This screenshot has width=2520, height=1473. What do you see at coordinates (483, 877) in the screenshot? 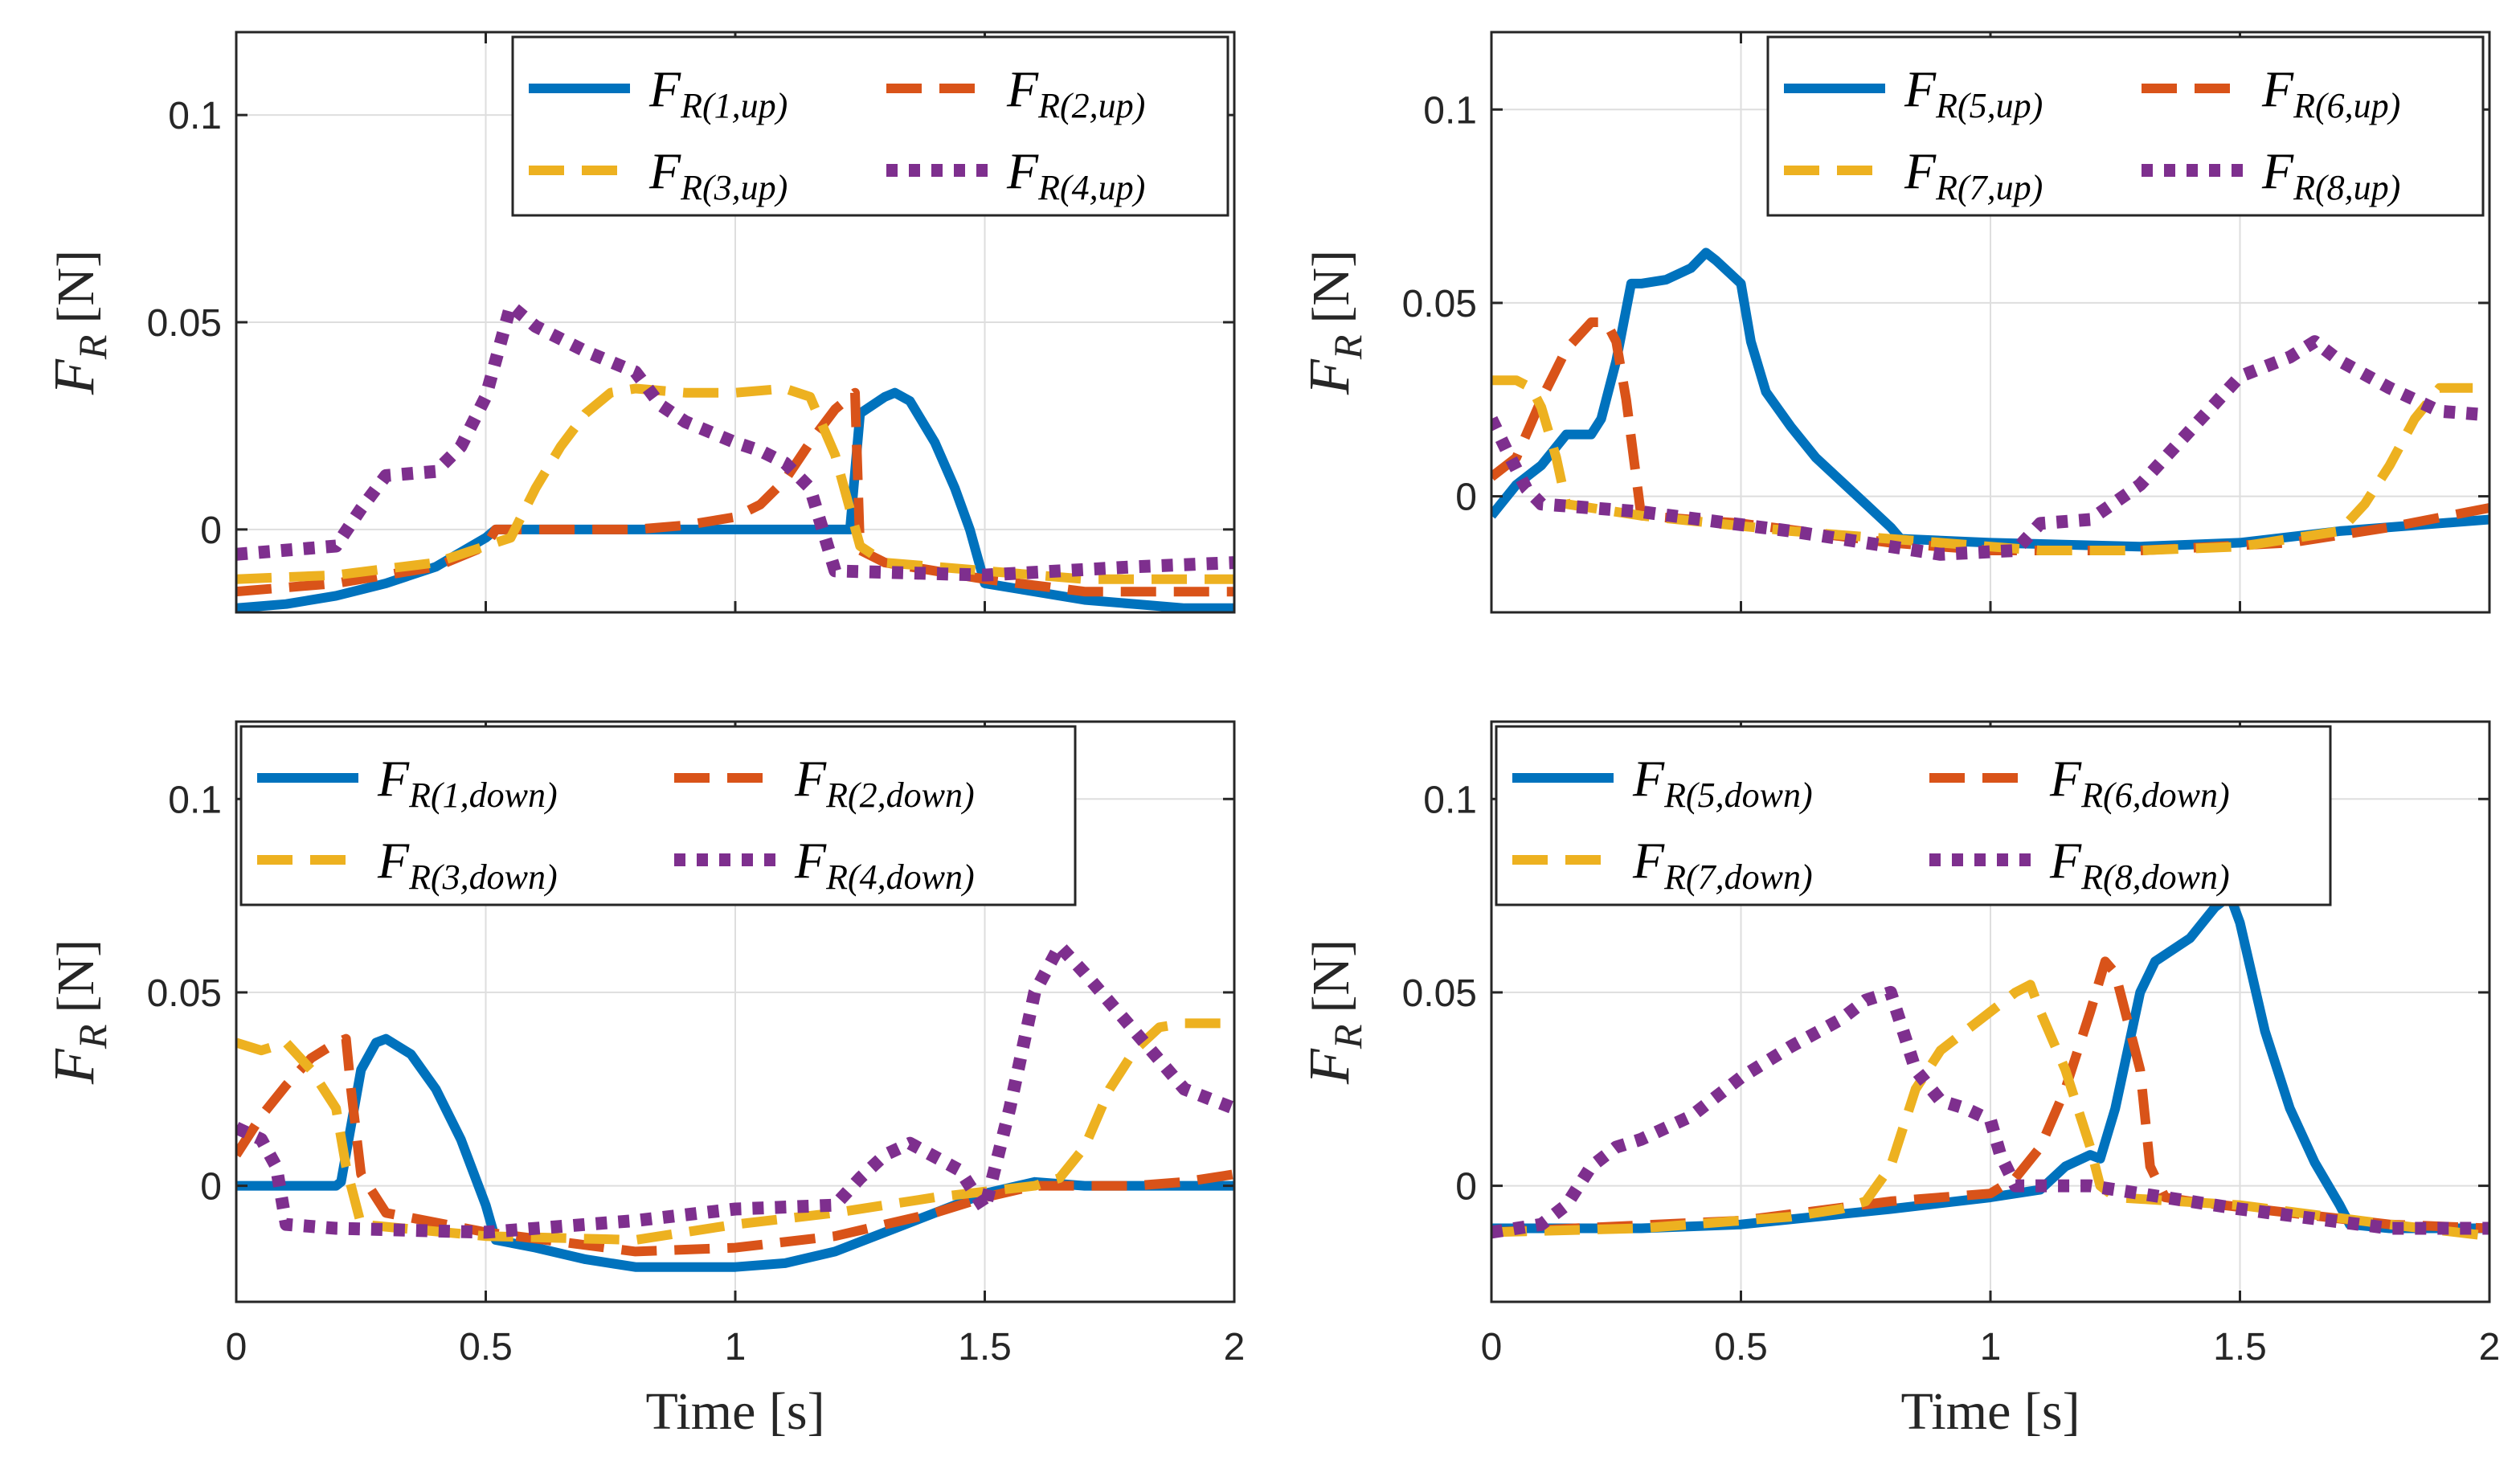
I see `legend-entry-subscript: R(3,down)` at bounding box center [483, 877].